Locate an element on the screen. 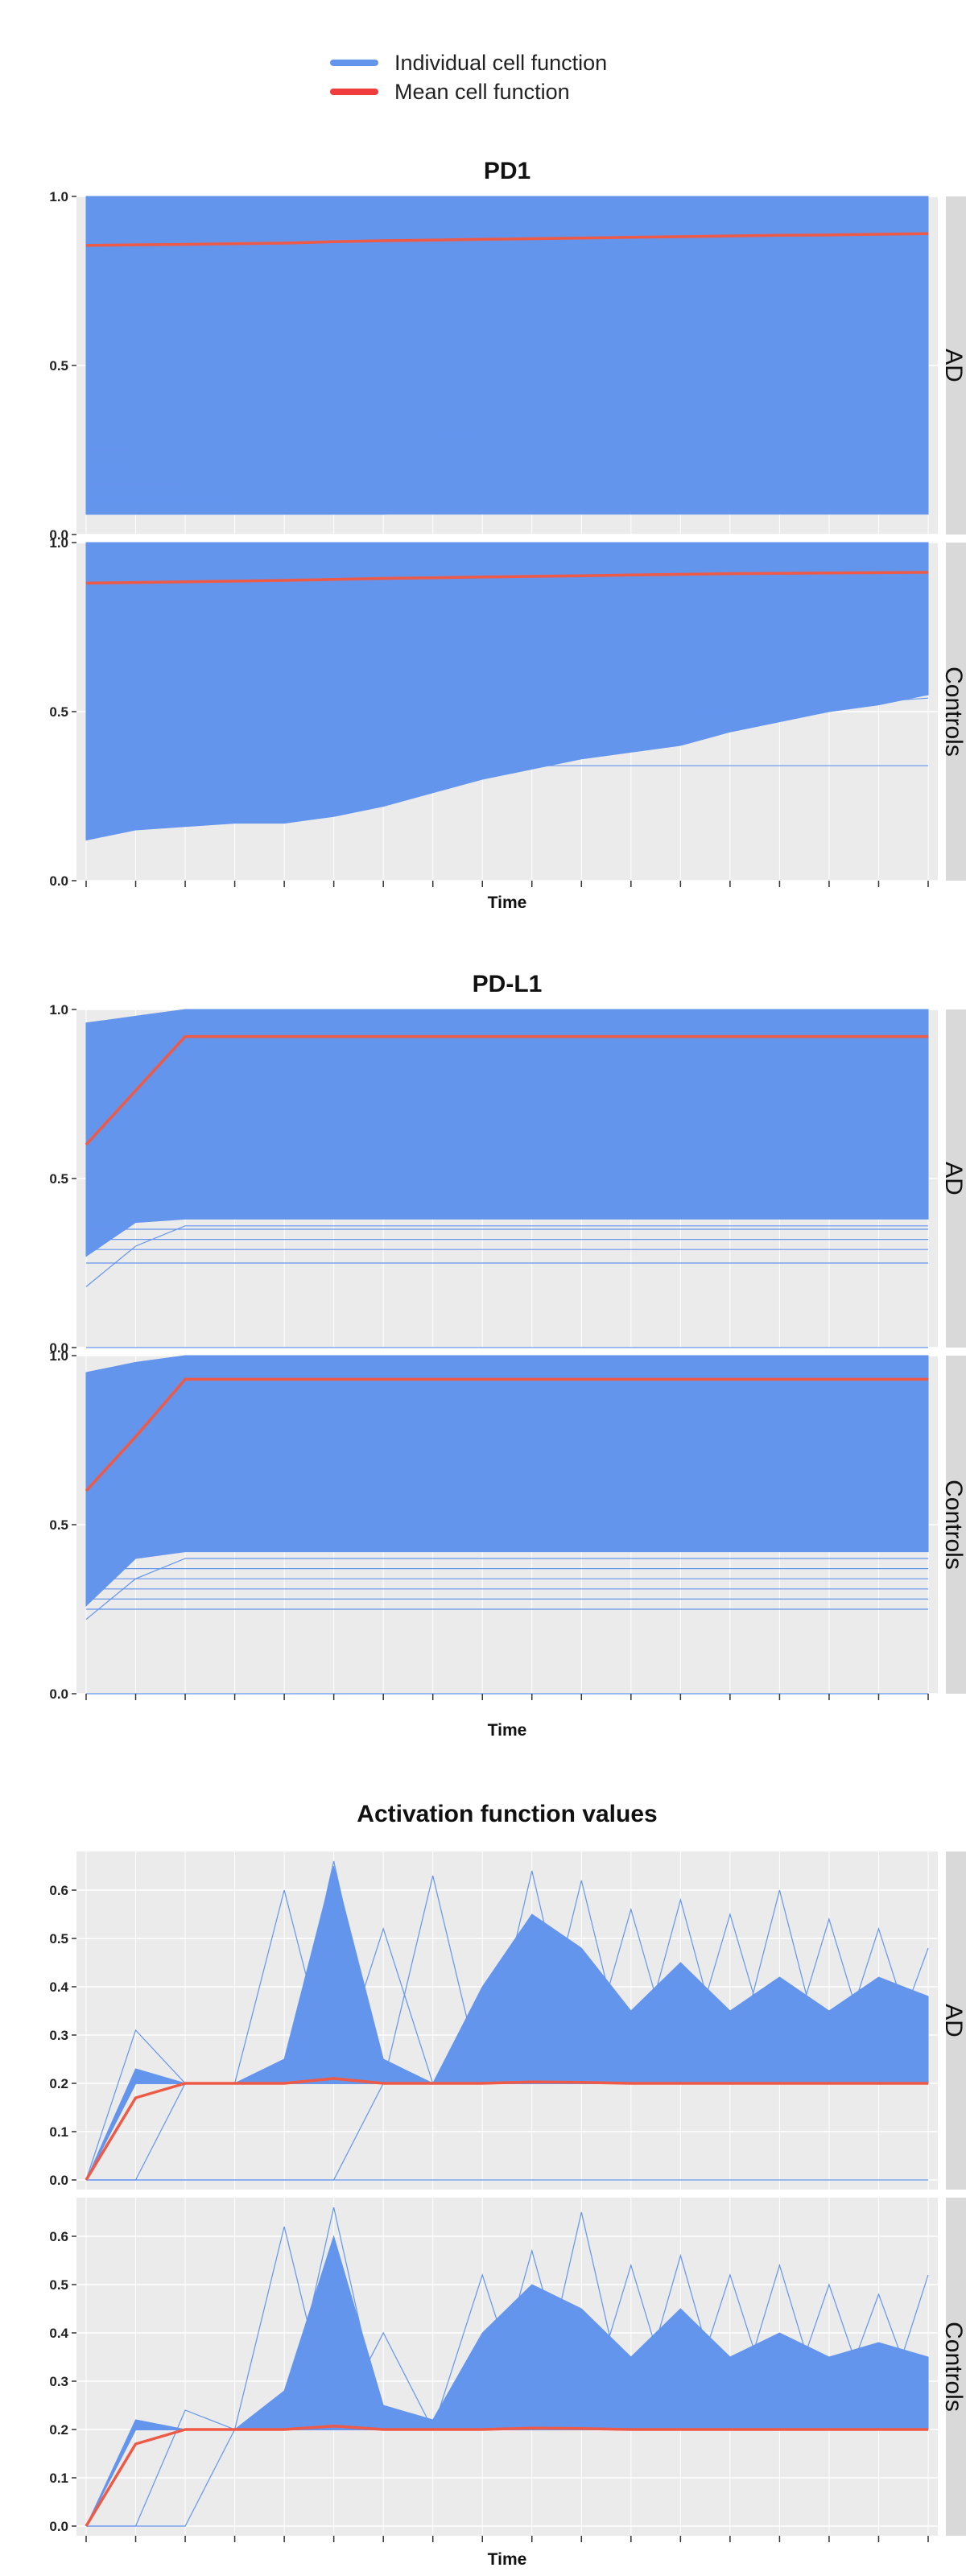 This screenshot has height=2576, width=966. legend-swatch-individual is located at coordinates (354, 63).